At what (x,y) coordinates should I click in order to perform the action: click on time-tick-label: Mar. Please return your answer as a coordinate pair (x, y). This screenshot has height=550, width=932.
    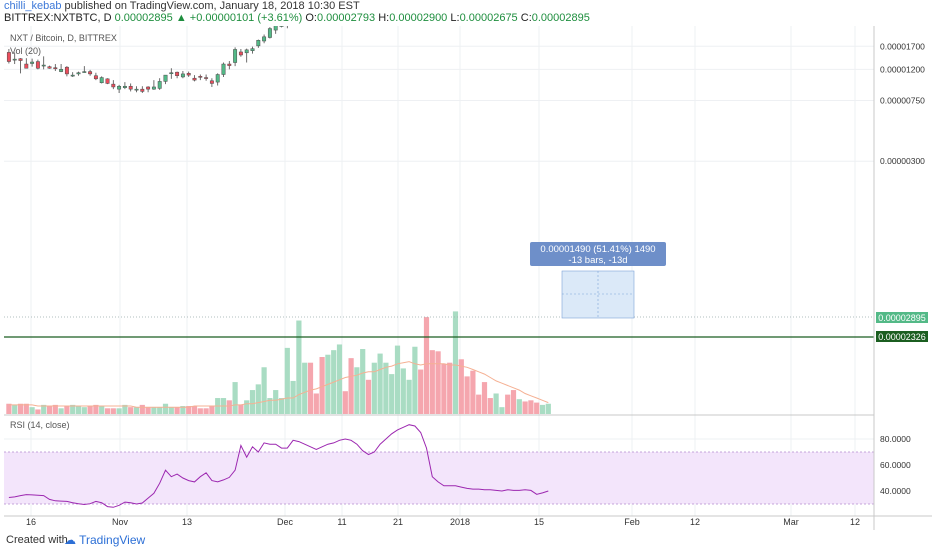
    Looking at the image, I should click on (791, 522).